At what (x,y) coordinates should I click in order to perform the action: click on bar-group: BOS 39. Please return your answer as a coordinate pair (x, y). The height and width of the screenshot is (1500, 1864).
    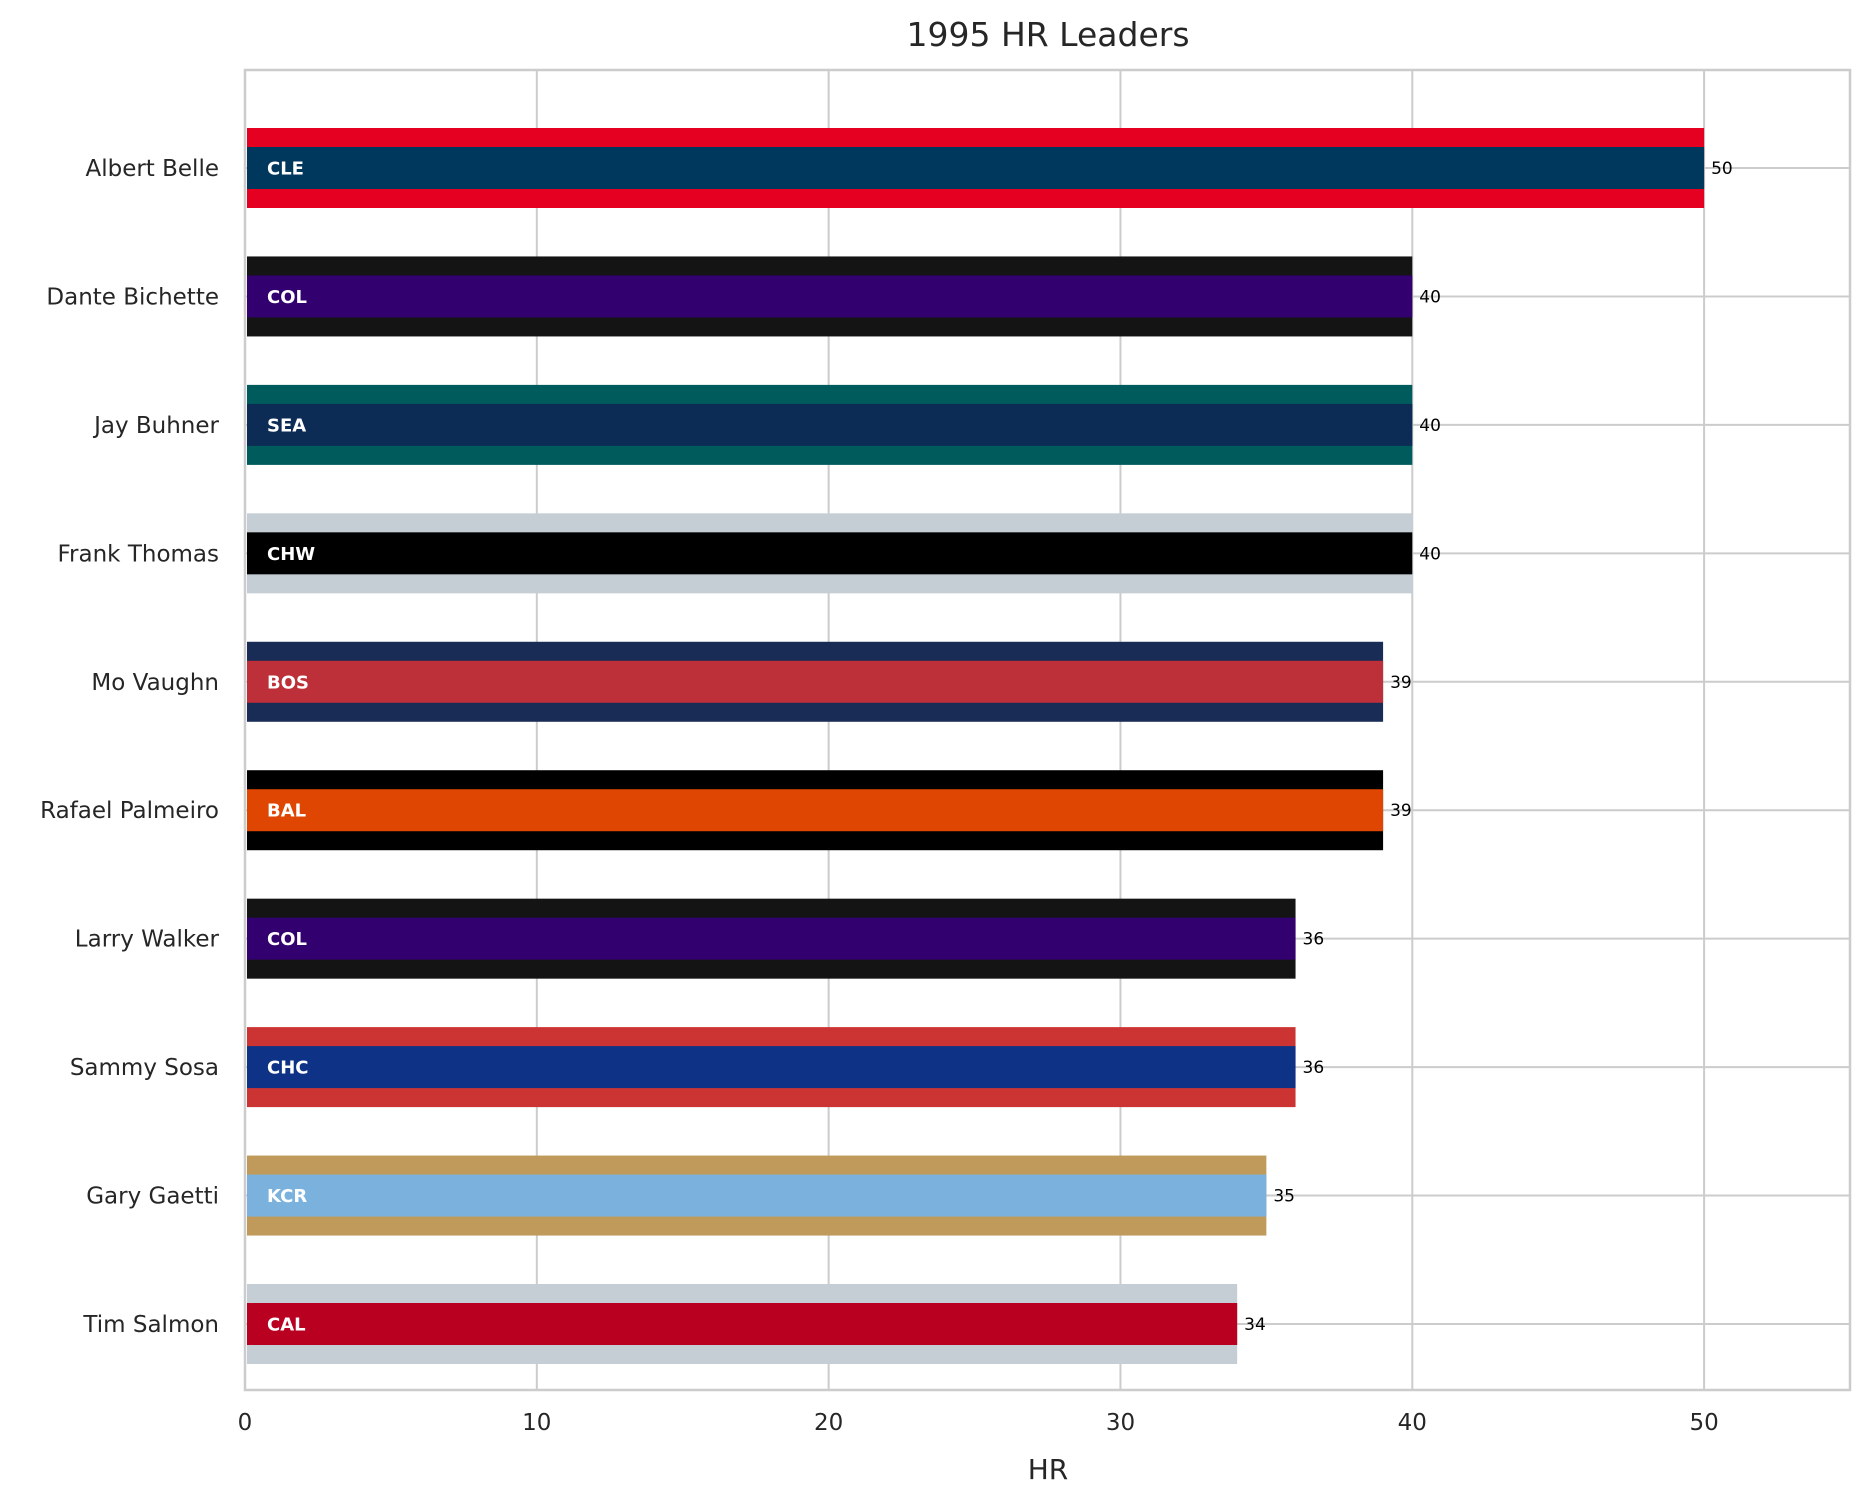
    Looking at the image, I should click on (829, 681).